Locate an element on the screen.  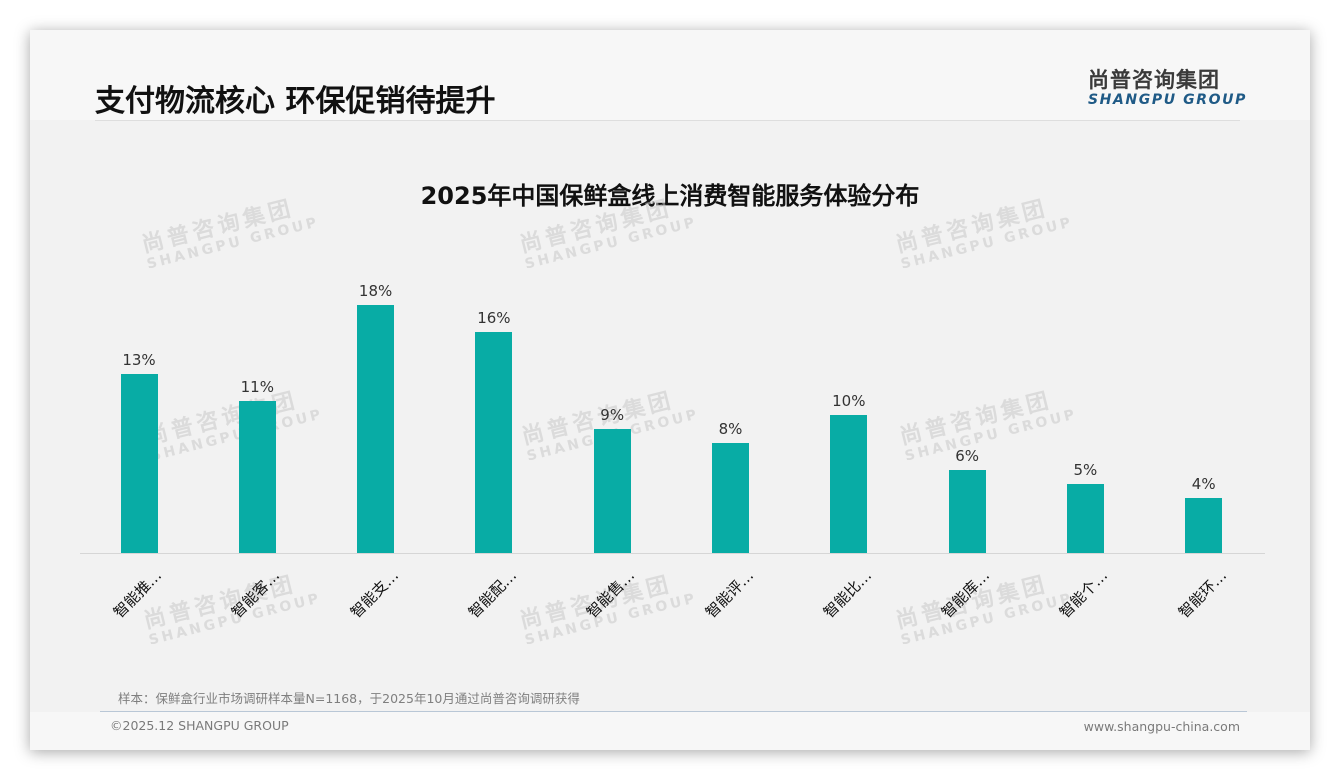
logo-cn-text: 尚普咨询集团 is located at coordinates (1154, 80).